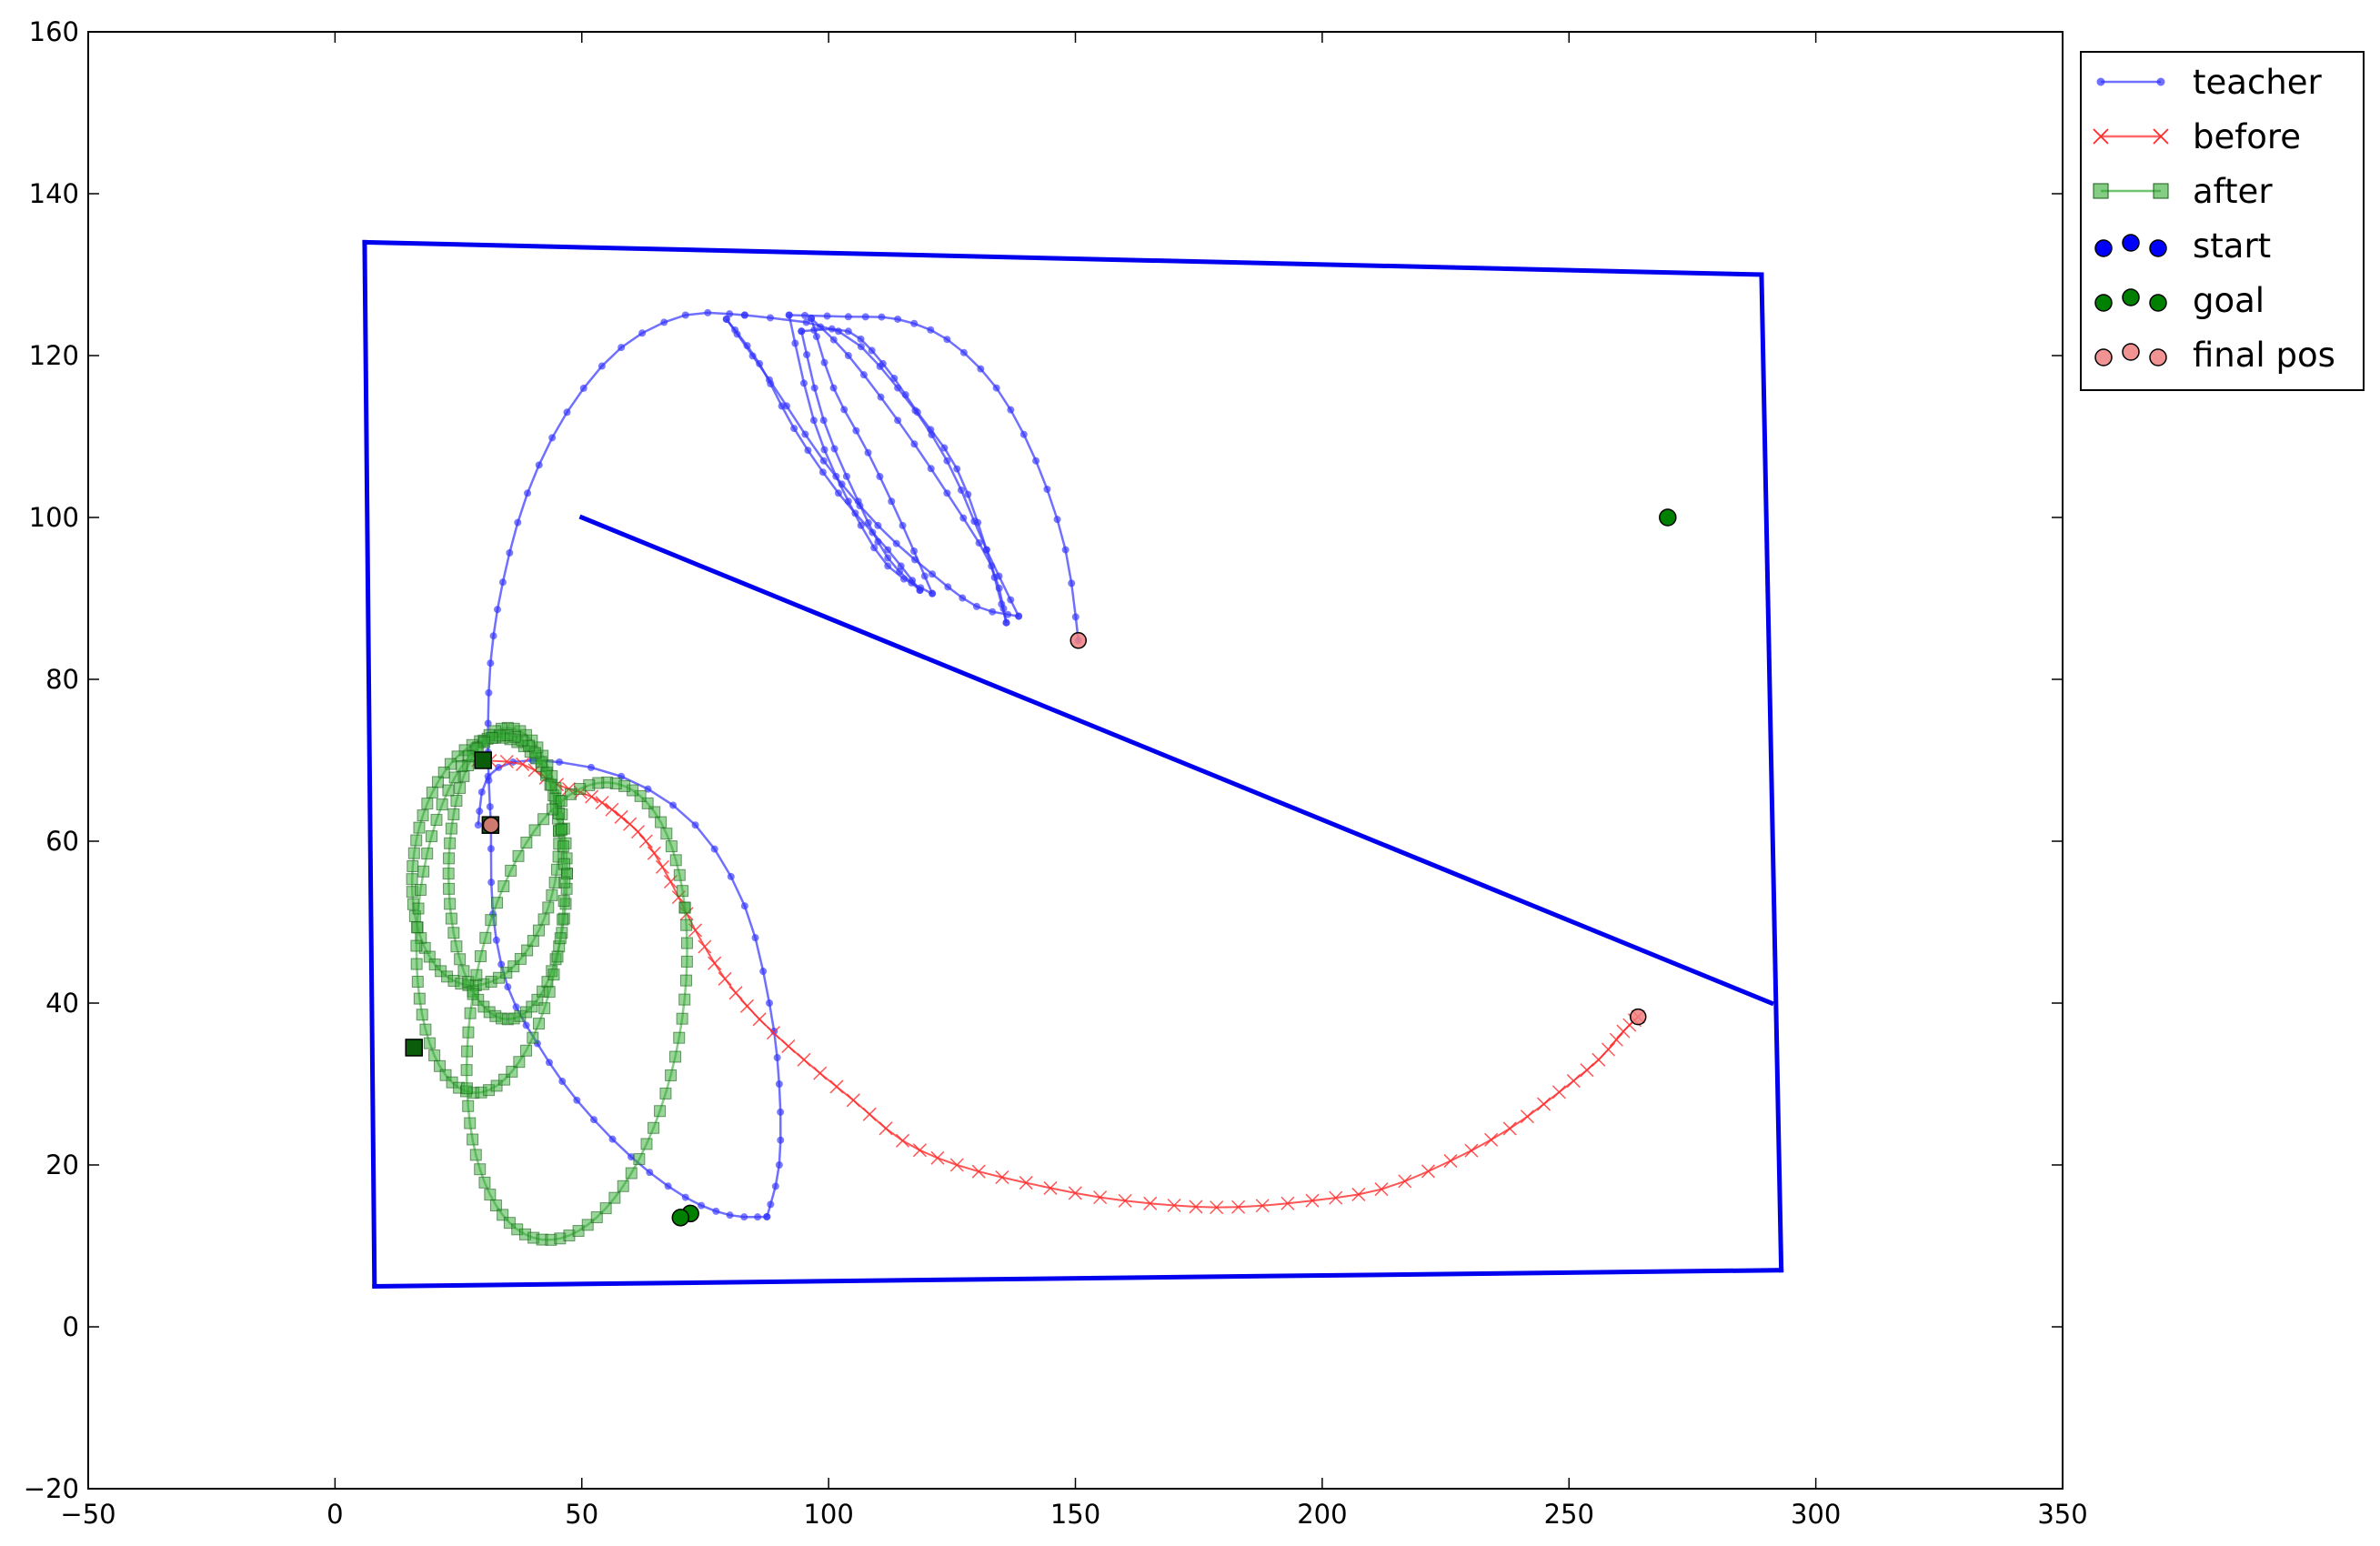 This screenshot has height=1546, width=2380. What do you see at coordinates (2229, 300) in the screenshot?
I see `legend-label: goal` at bounding box center [2229, 300].